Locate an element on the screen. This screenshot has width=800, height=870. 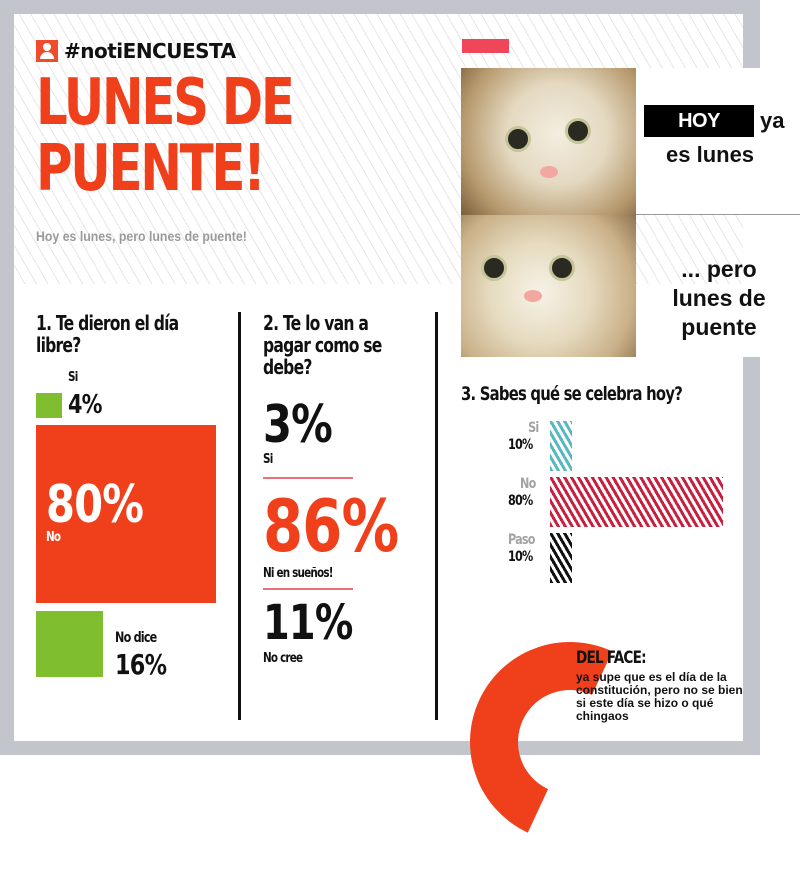
hashtag-header: #notiENCUESTA is located at coordinates (136, 51).